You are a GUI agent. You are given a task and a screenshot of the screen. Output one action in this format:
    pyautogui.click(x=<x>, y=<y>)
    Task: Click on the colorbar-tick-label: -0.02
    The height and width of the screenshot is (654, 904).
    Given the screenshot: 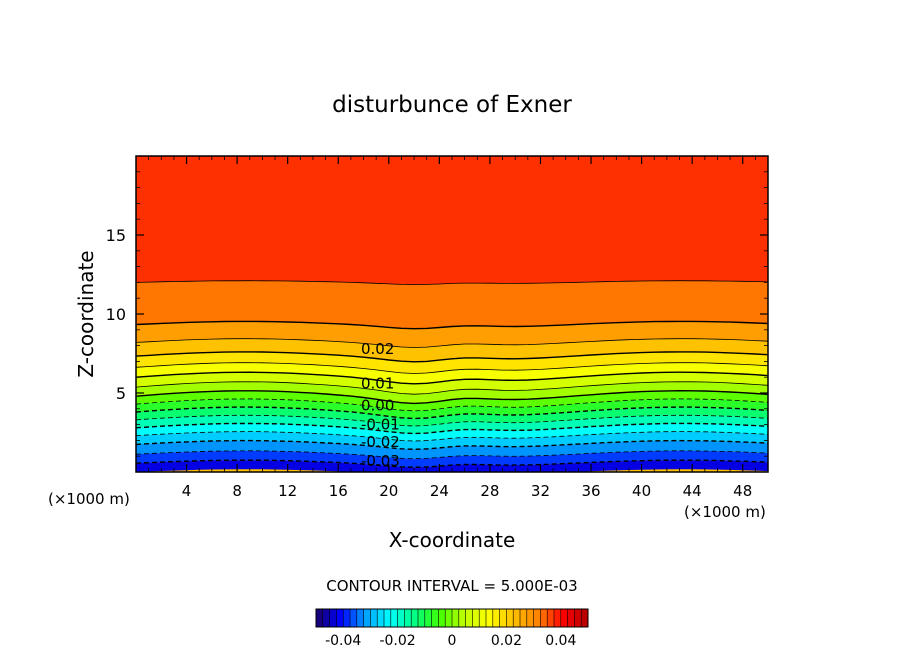 What is the action you would take?
    pyautogui.click(x=397, y=641)
    